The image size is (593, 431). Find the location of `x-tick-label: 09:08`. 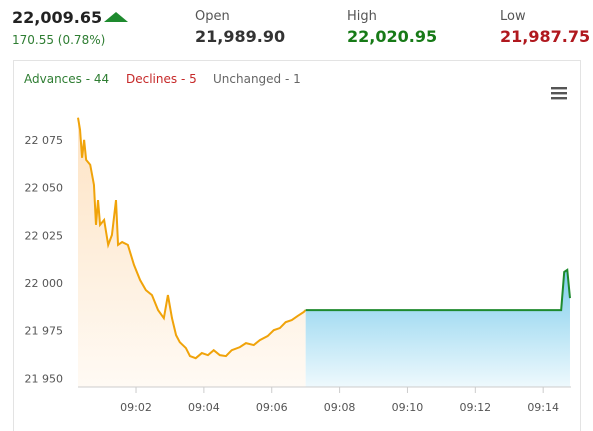

x-tick-label: 09:08 is located at coordinates (340, 407).